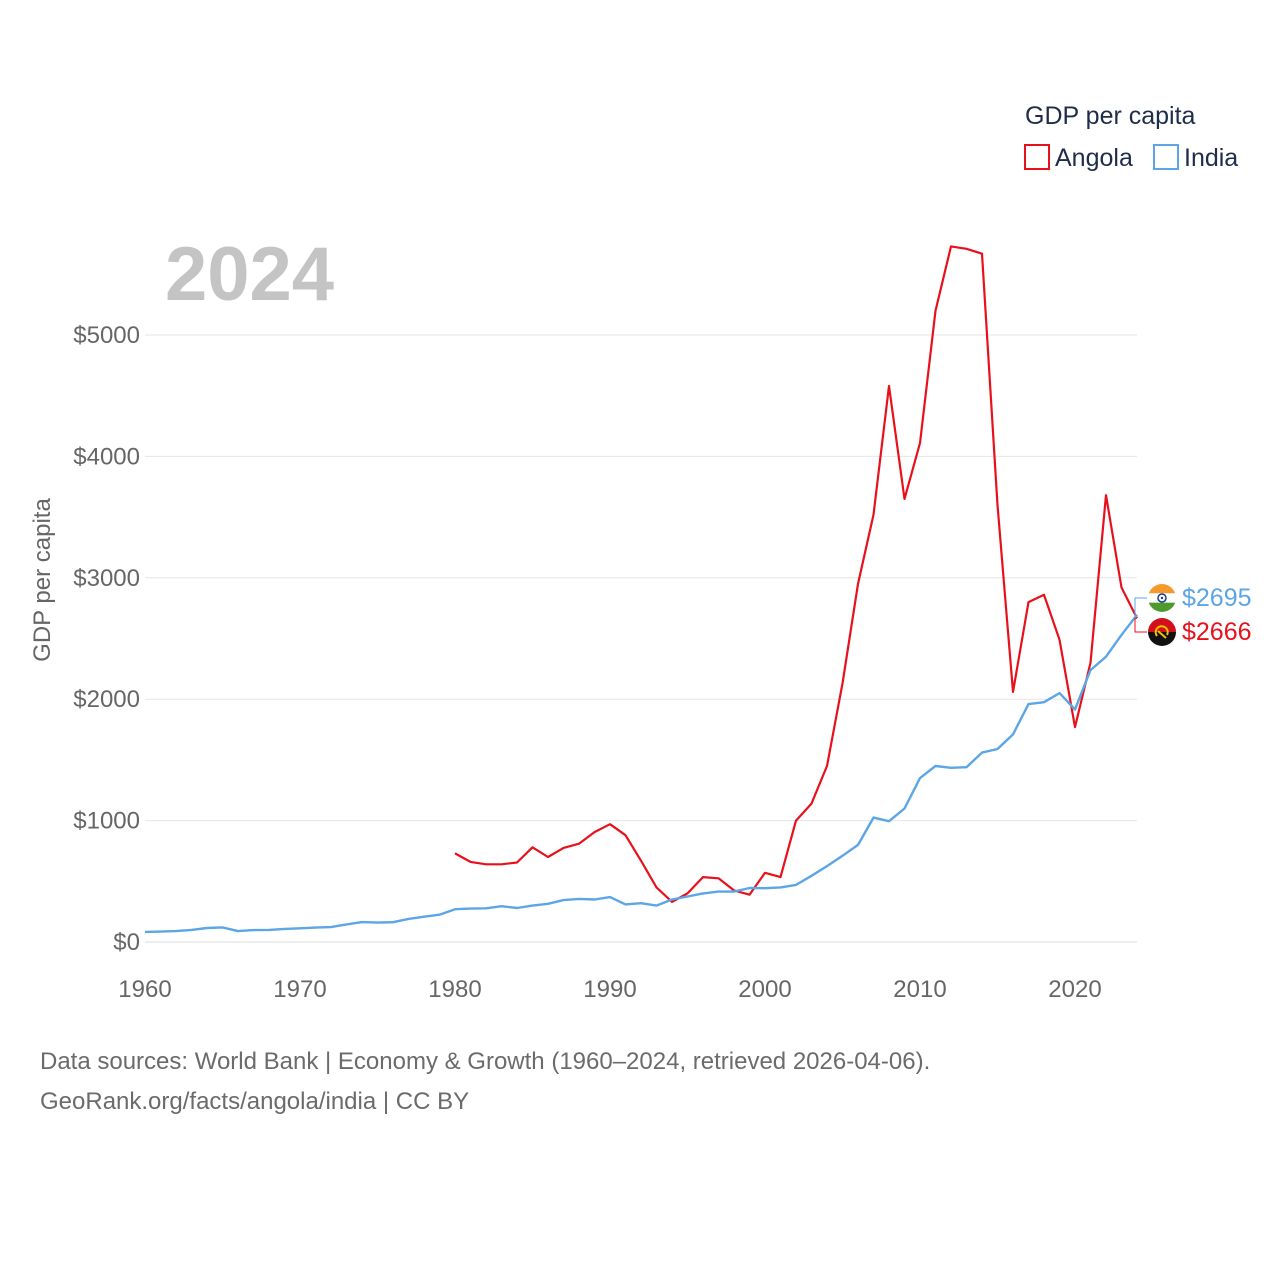 This screenshot has height=1280, width=1280. Describe the element at coordinates (106, 456) in the screenshot. I see `y-tick-label: $4000` at that location.